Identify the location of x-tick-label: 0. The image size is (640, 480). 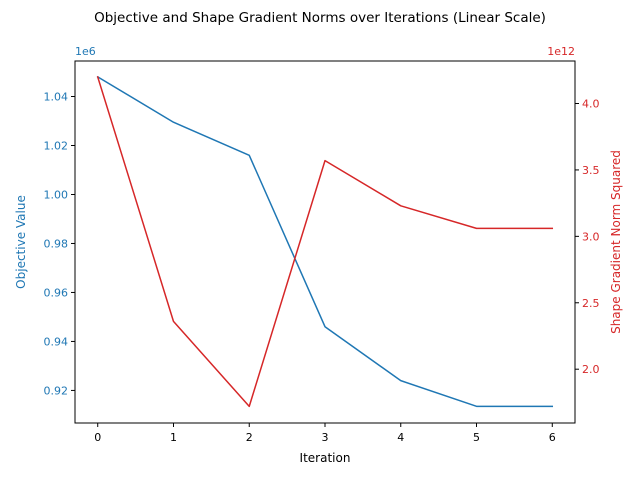
(97, 437).